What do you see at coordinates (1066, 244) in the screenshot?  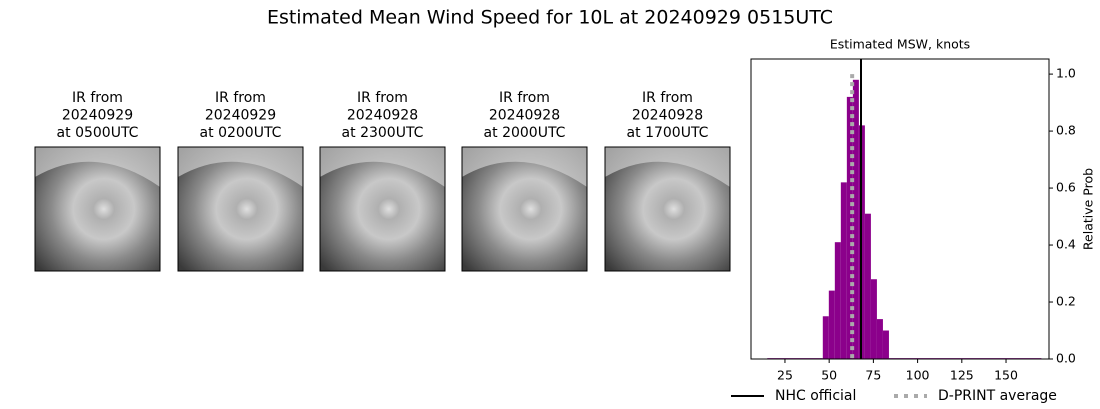 I see `y-tick-label: 0.4` at bounding box center [1066, 244].